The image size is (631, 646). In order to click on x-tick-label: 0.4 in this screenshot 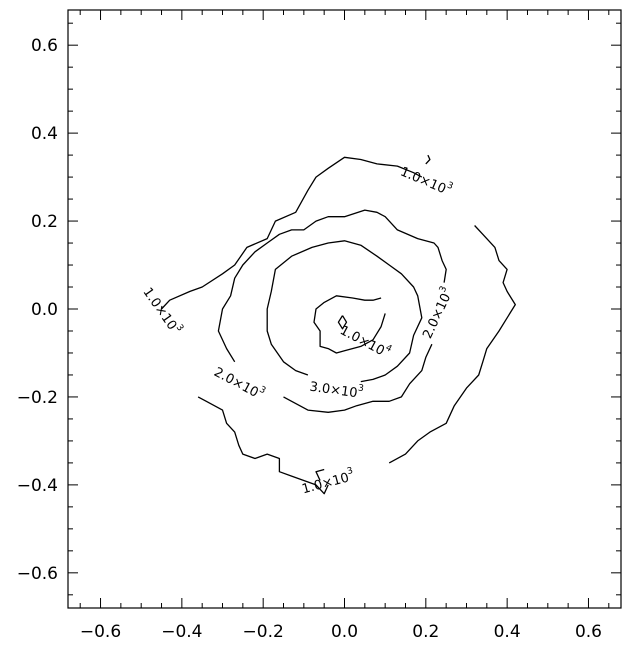, I will do `click(507, 632)`.